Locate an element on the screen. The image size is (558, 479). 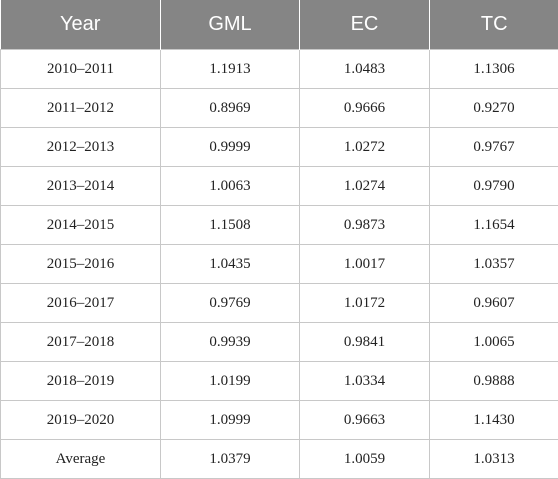
cell-ec: 0.9873 is located at coordinates (365, 225).